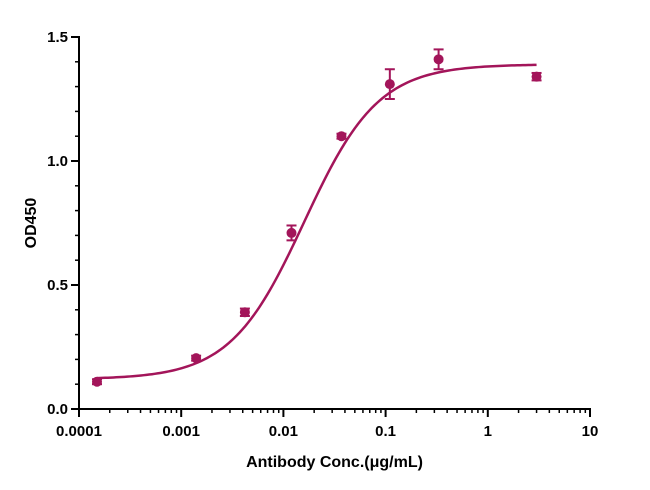 Image resolution: width=650 pixels, height=490 pixels. I want to click on y-tick-label: 1.5, so click(57, 37).